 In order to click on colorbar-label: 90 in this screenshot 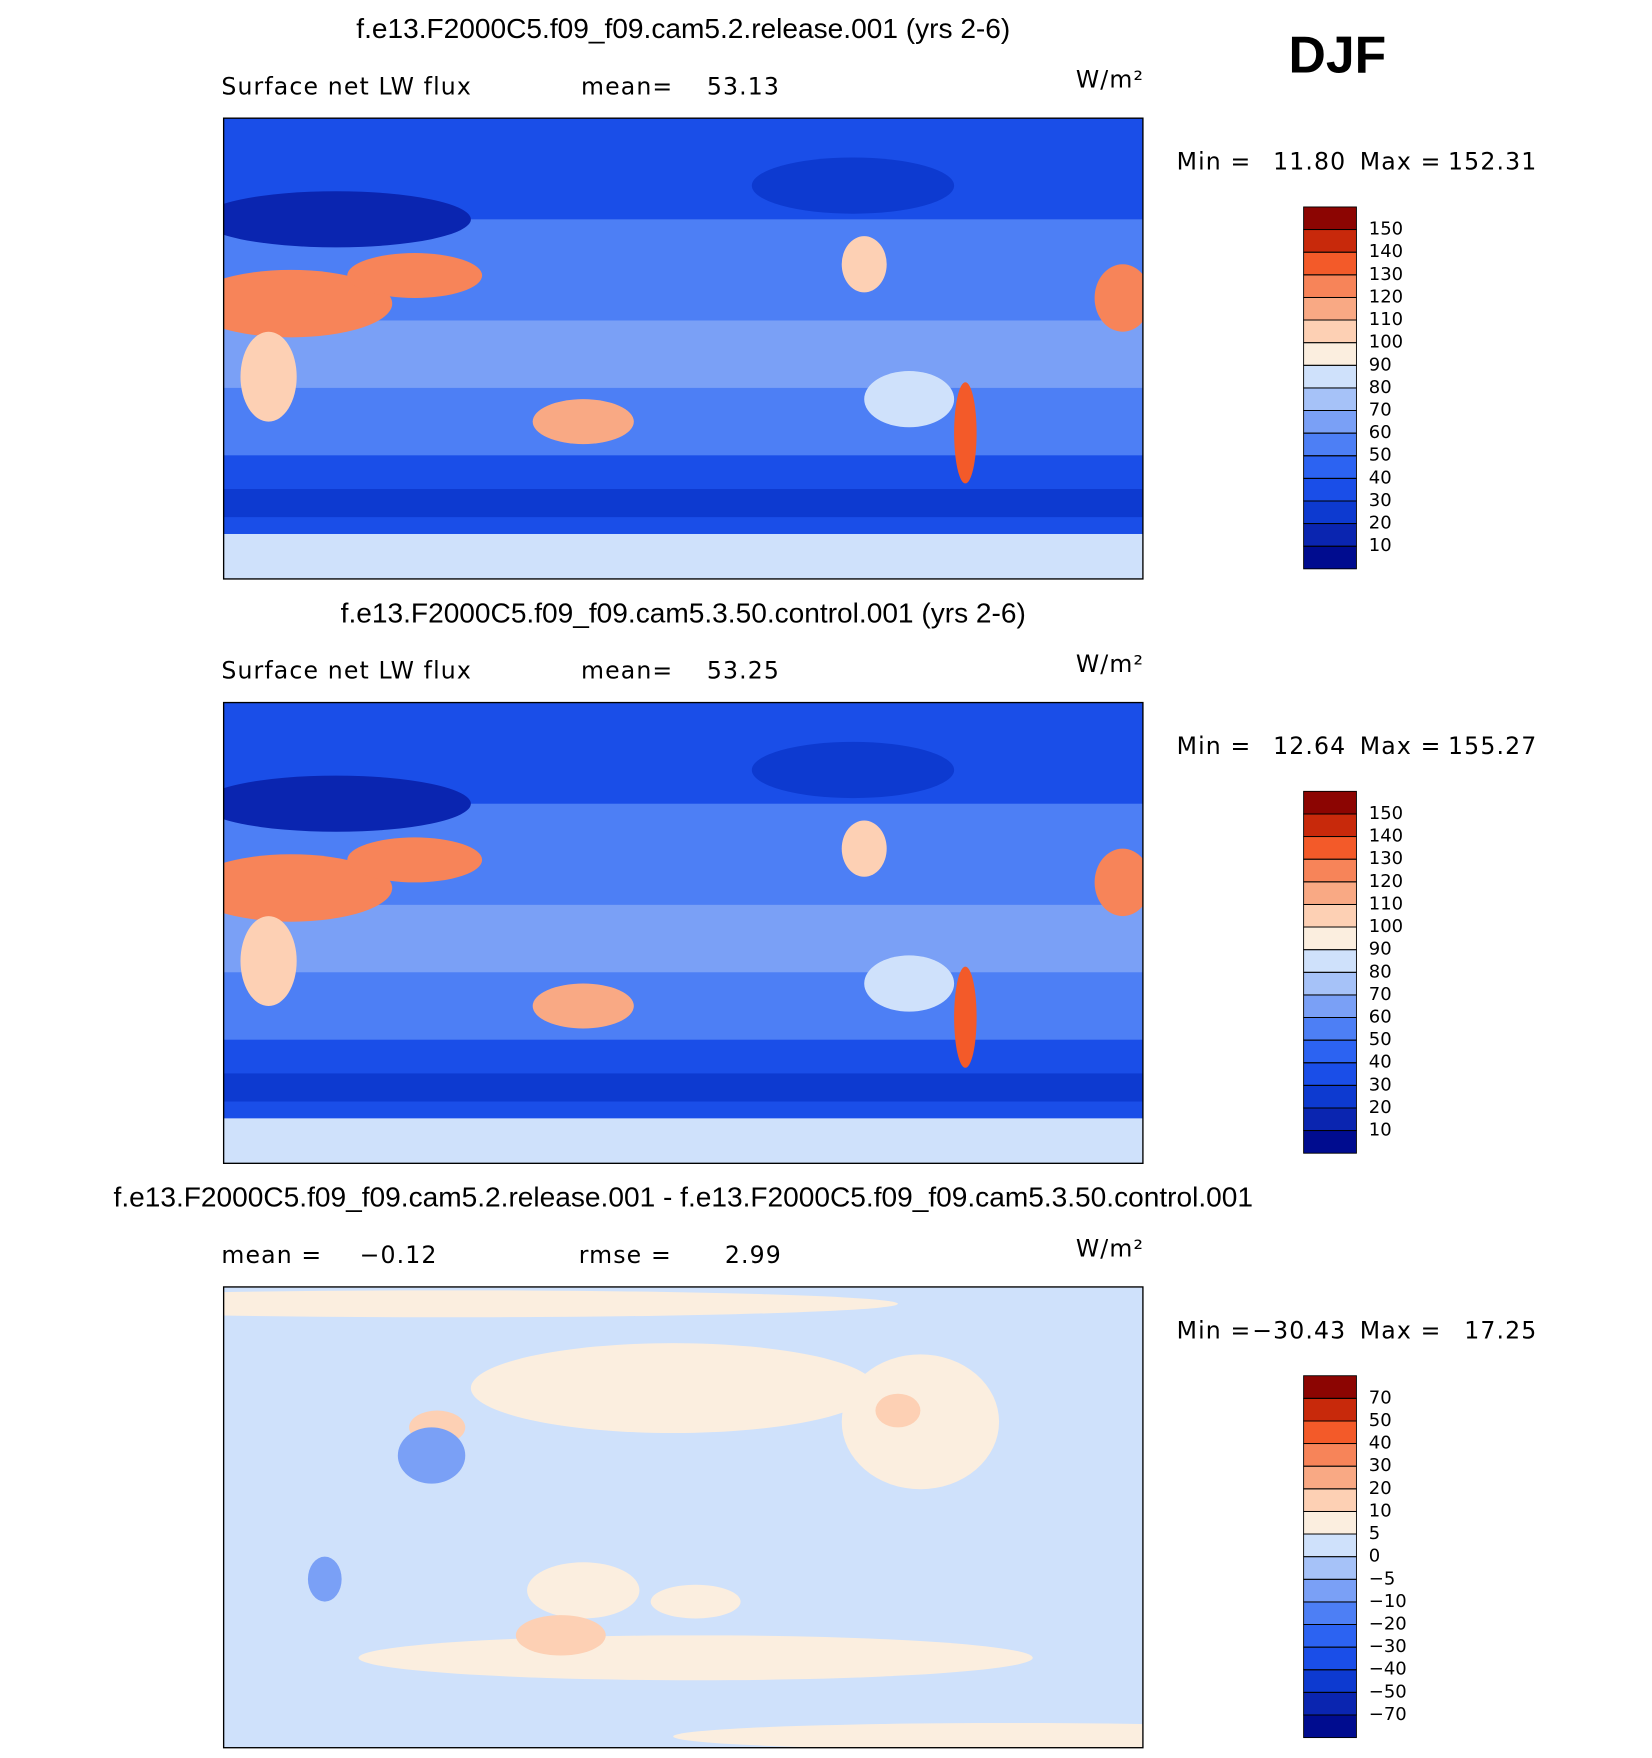, I will do `click(1380, 949)`.